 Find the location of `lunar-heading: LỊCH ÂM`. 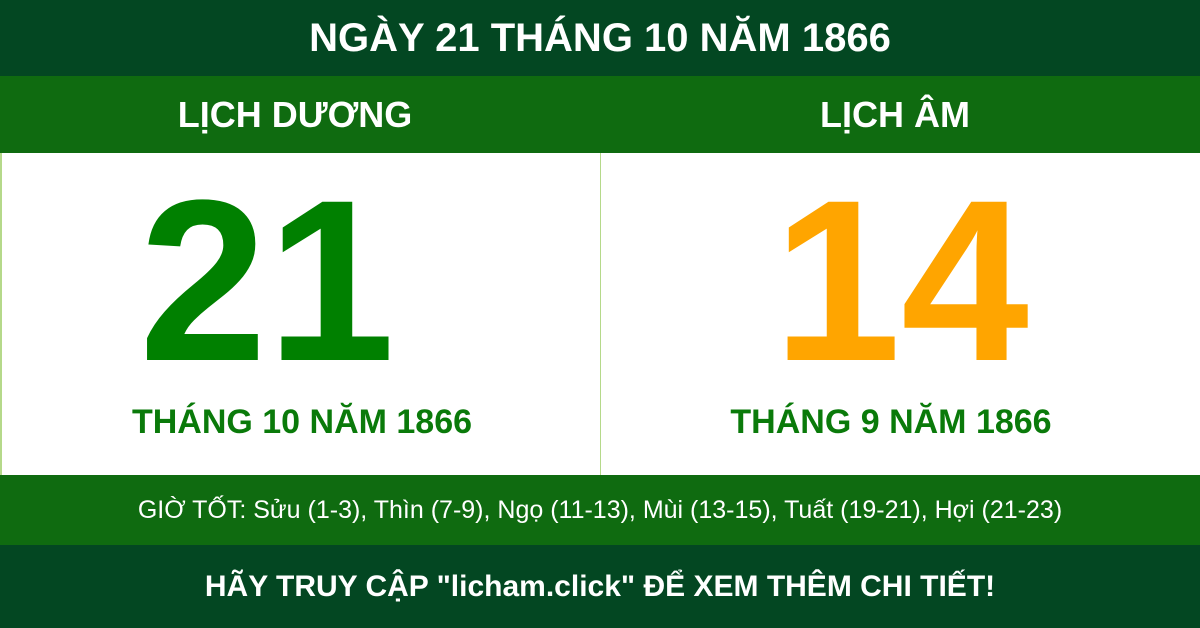

lunar-heading: LỊCH ÂM is located at coordinates (895, 114).